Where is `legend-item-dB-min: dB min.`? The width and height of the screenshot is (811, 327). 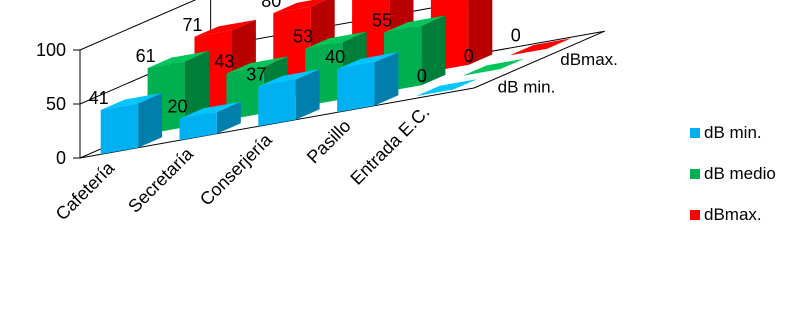 legend-item-dB-min: dB min. is located at coordinates (750, 133).